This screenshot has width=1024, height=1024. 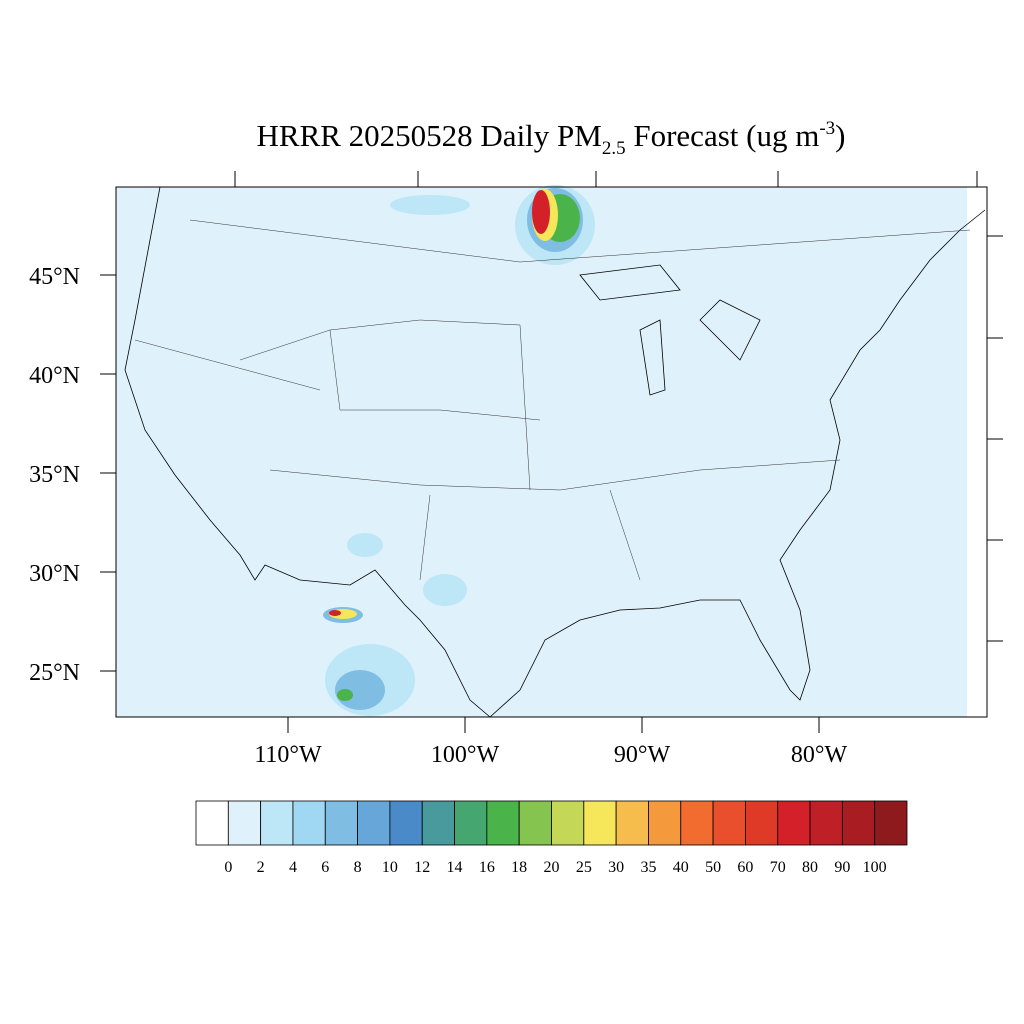 What do you see at coordinates (827, 128) in the screenshot?
I see `title-superscript: -3` at bounding box center [827, 128].